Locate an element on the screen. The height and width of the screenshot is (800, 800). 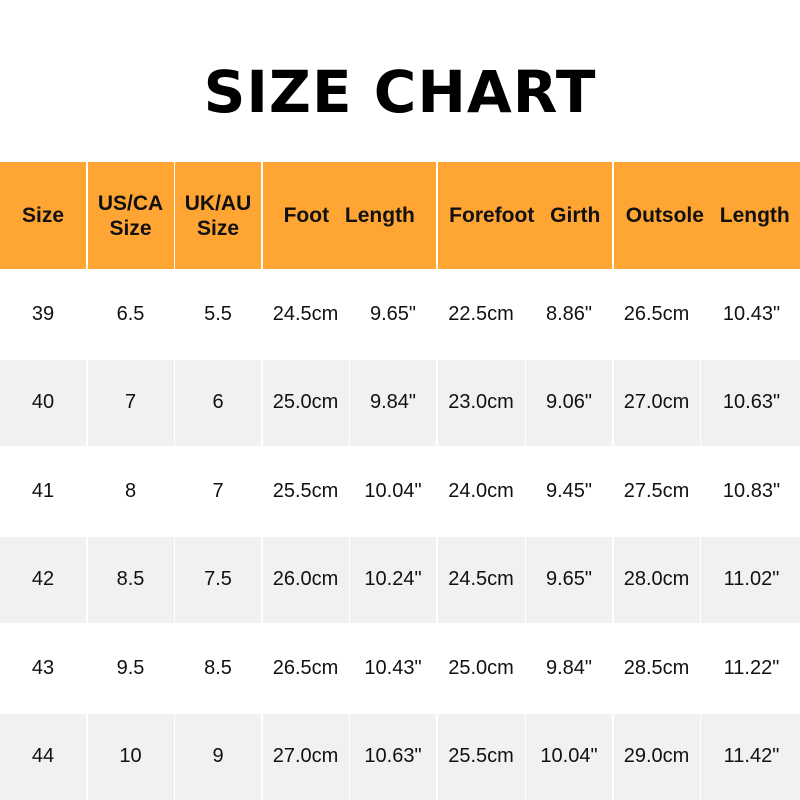
table-cell: 39 is located at coordinates (43, 314).